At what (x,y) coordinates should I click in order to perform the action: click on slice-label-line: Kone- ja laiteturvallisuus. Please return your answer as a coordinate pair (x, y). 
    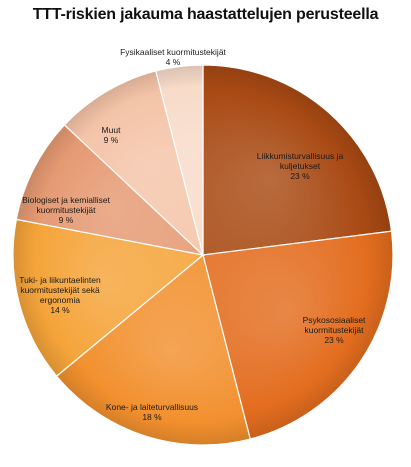
    Looking at the image, I should click on (152, 407).